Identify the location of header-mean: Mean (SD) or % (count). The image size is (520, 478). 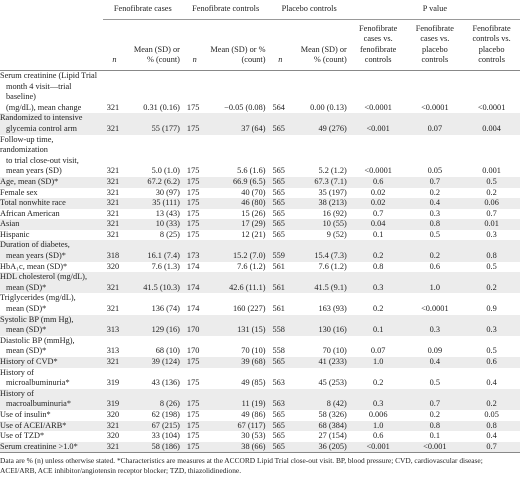
(323, 54).